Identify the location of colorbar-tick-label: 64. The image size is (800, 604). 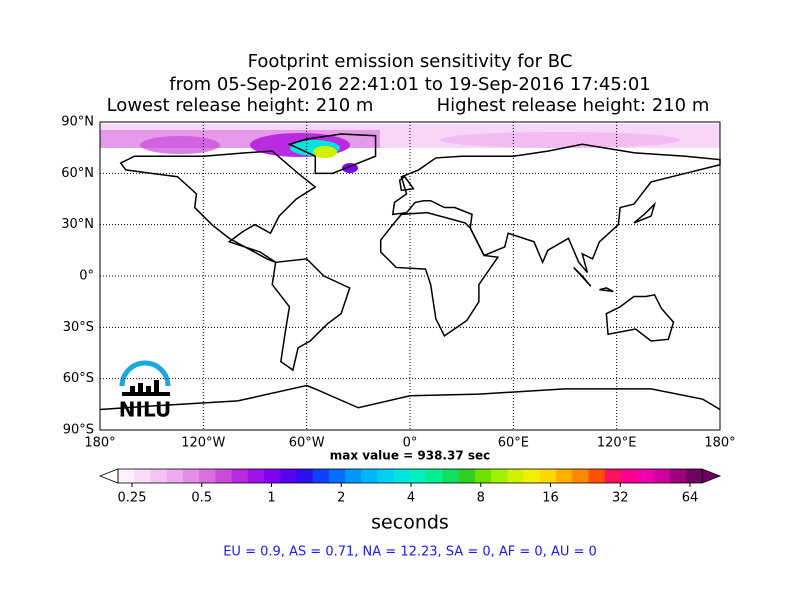
(690, 498).